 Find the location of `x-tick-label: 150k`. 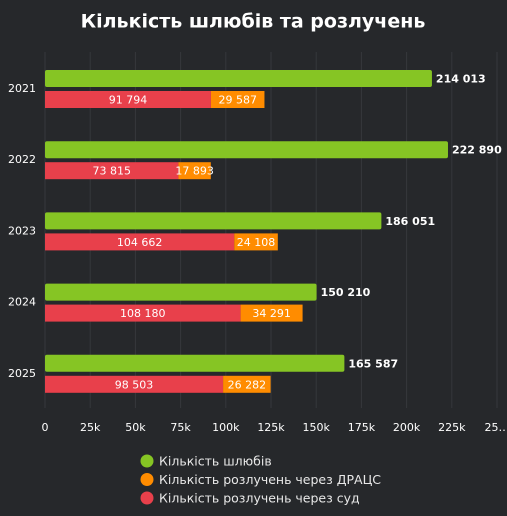

x-tick-label: 150k is located at coordinates (317, 427).